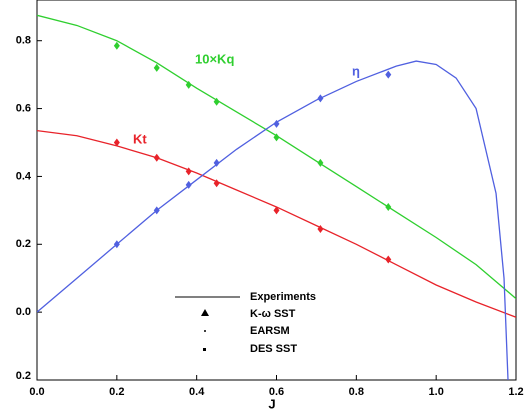 This screenshot has width=528, height=412. I want to click on y-tick-label: 0.8, so click(23, 41).